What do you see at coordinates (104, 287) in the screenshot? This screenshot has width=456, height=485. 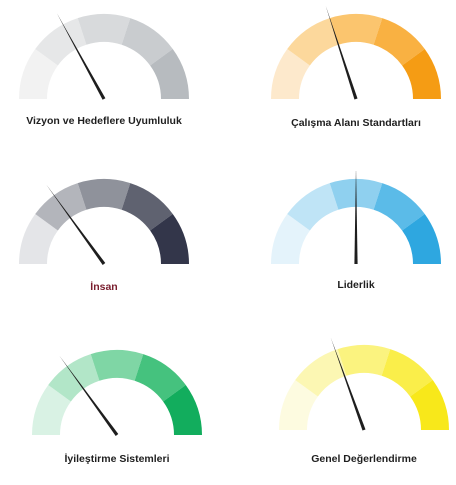 I see `gauge-label: İnsan` at bounding box center [104, 287].